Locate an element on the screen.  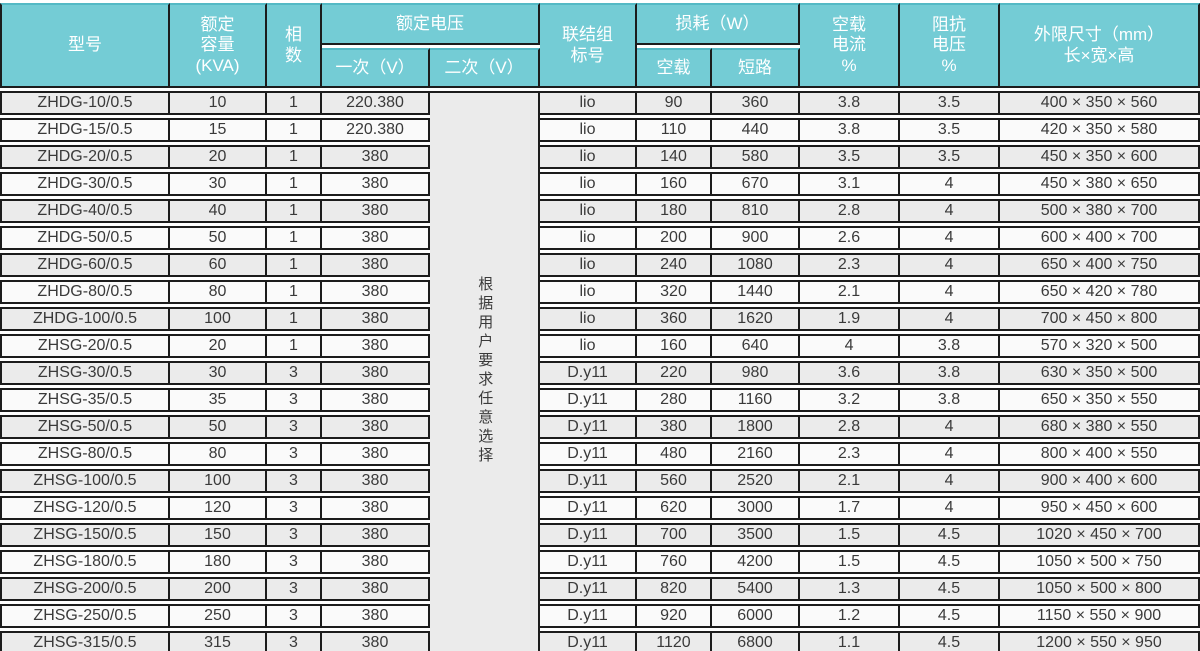
cell-model: ZHSG-200/0.5 is located at coordinates (85, 589).